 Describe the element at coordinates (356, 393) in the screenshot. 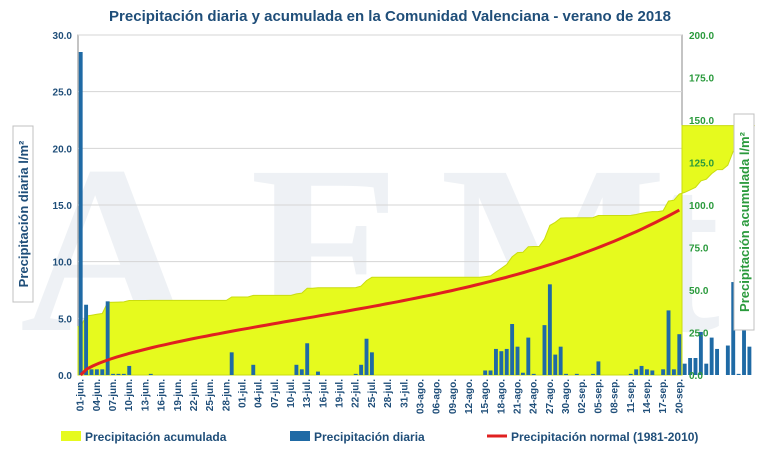

I see `x-tick-label: 22-jul.` at that location.